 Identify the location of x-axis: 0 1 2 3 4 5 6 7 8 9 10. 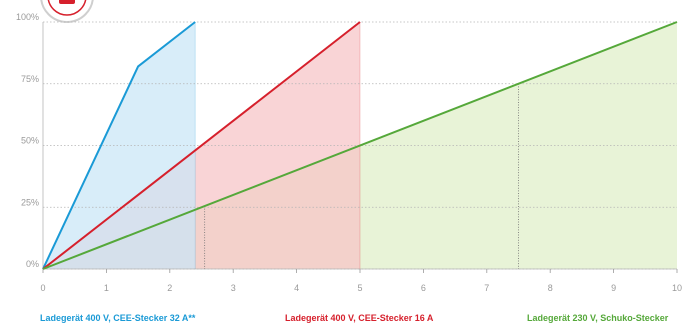
(361, 281).